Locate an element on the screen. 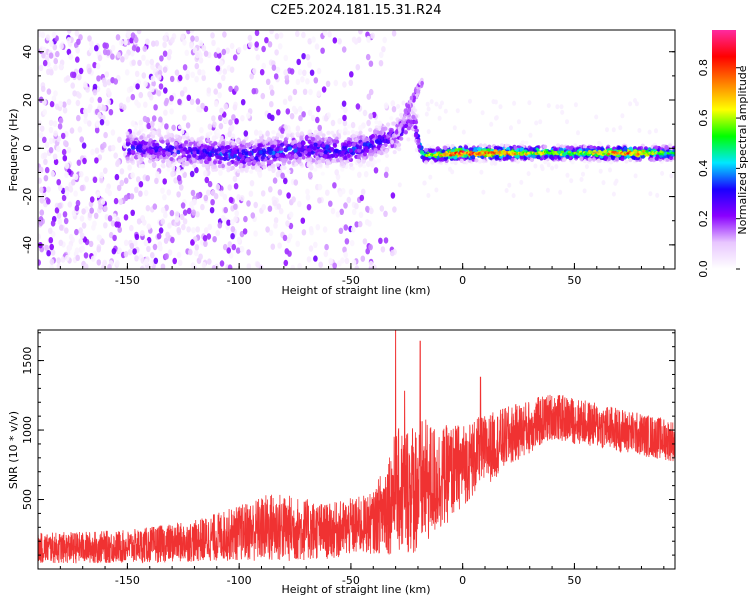 The width and height of the screenshot is (750, 600). snr-y-tick-label: 1000 is located at coordinates (27, 430).